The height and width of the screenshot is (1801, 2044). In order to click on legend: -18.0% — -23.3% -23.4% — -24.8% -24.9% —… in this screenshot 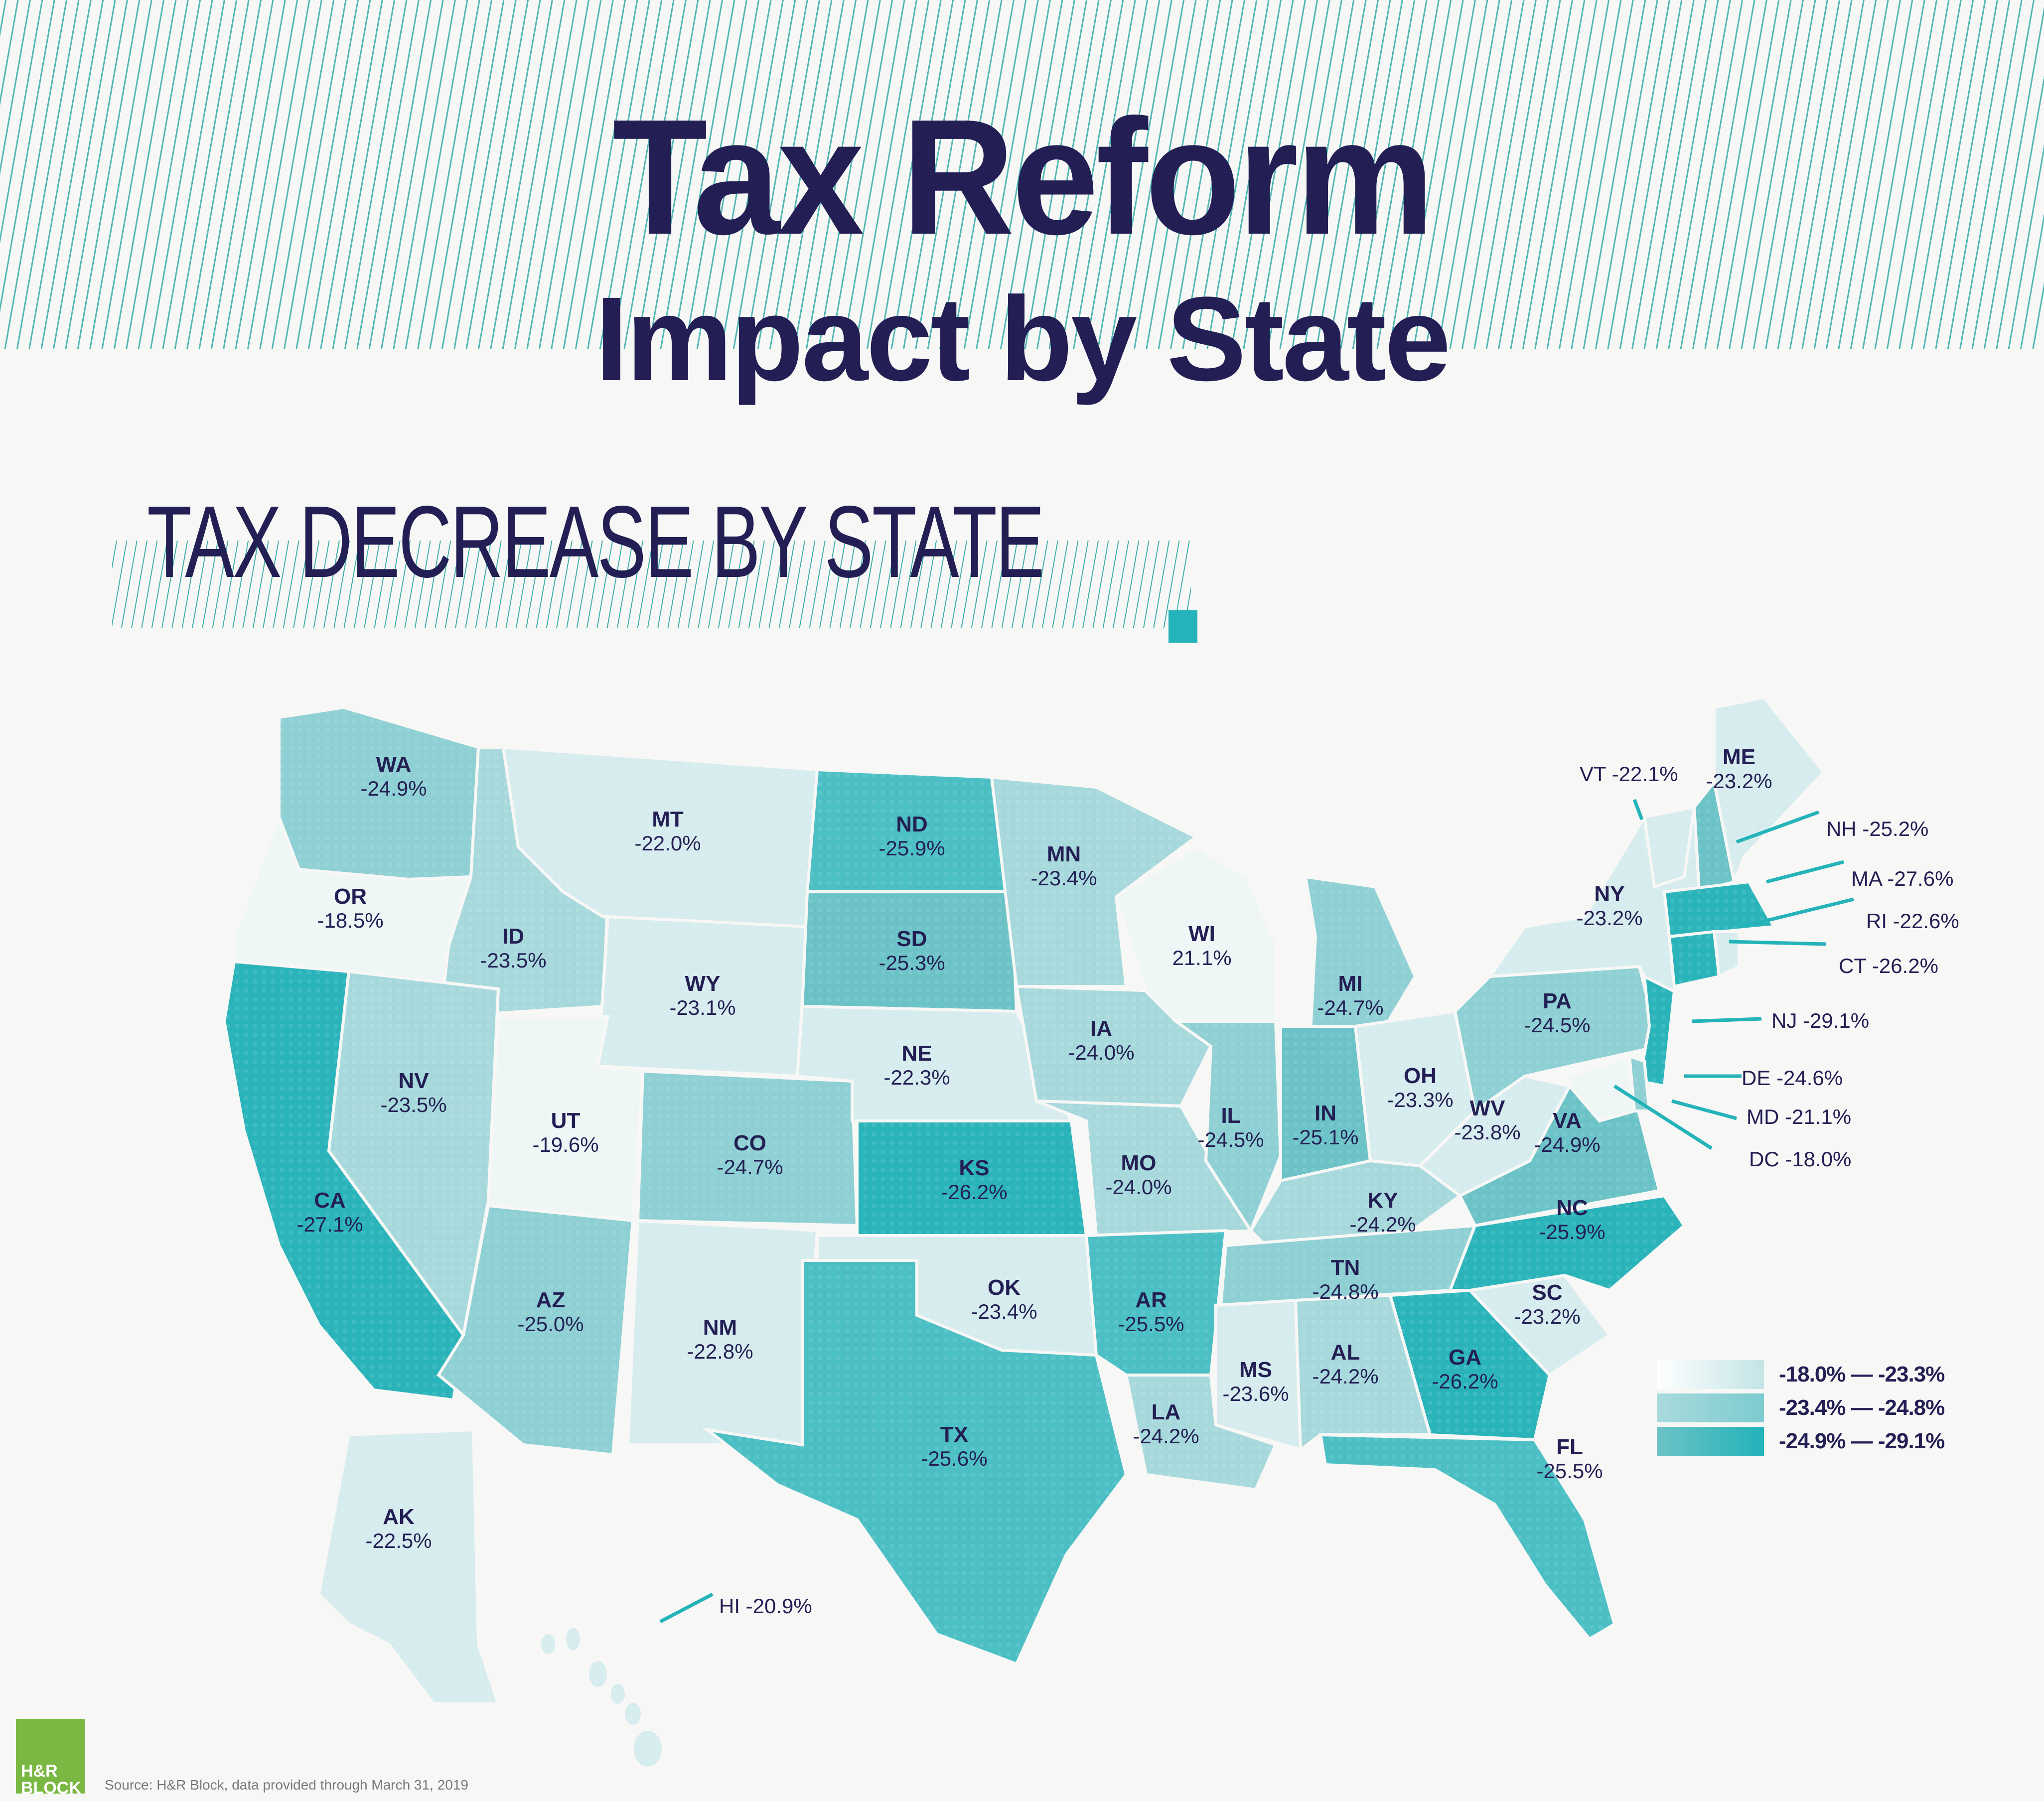, I will do `click(1801, 1409)`.